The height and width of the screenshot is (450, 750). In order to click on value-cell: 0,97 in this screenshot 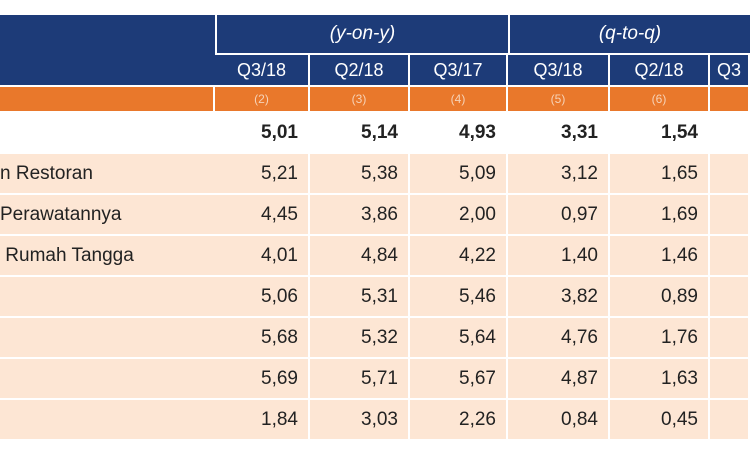, I will do `click(559, 215)`.